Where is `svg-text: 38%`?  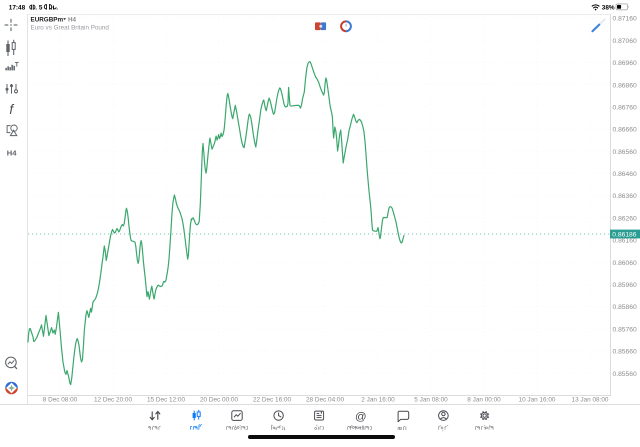
svg-text: 38% is located at coordinates (608, 8).